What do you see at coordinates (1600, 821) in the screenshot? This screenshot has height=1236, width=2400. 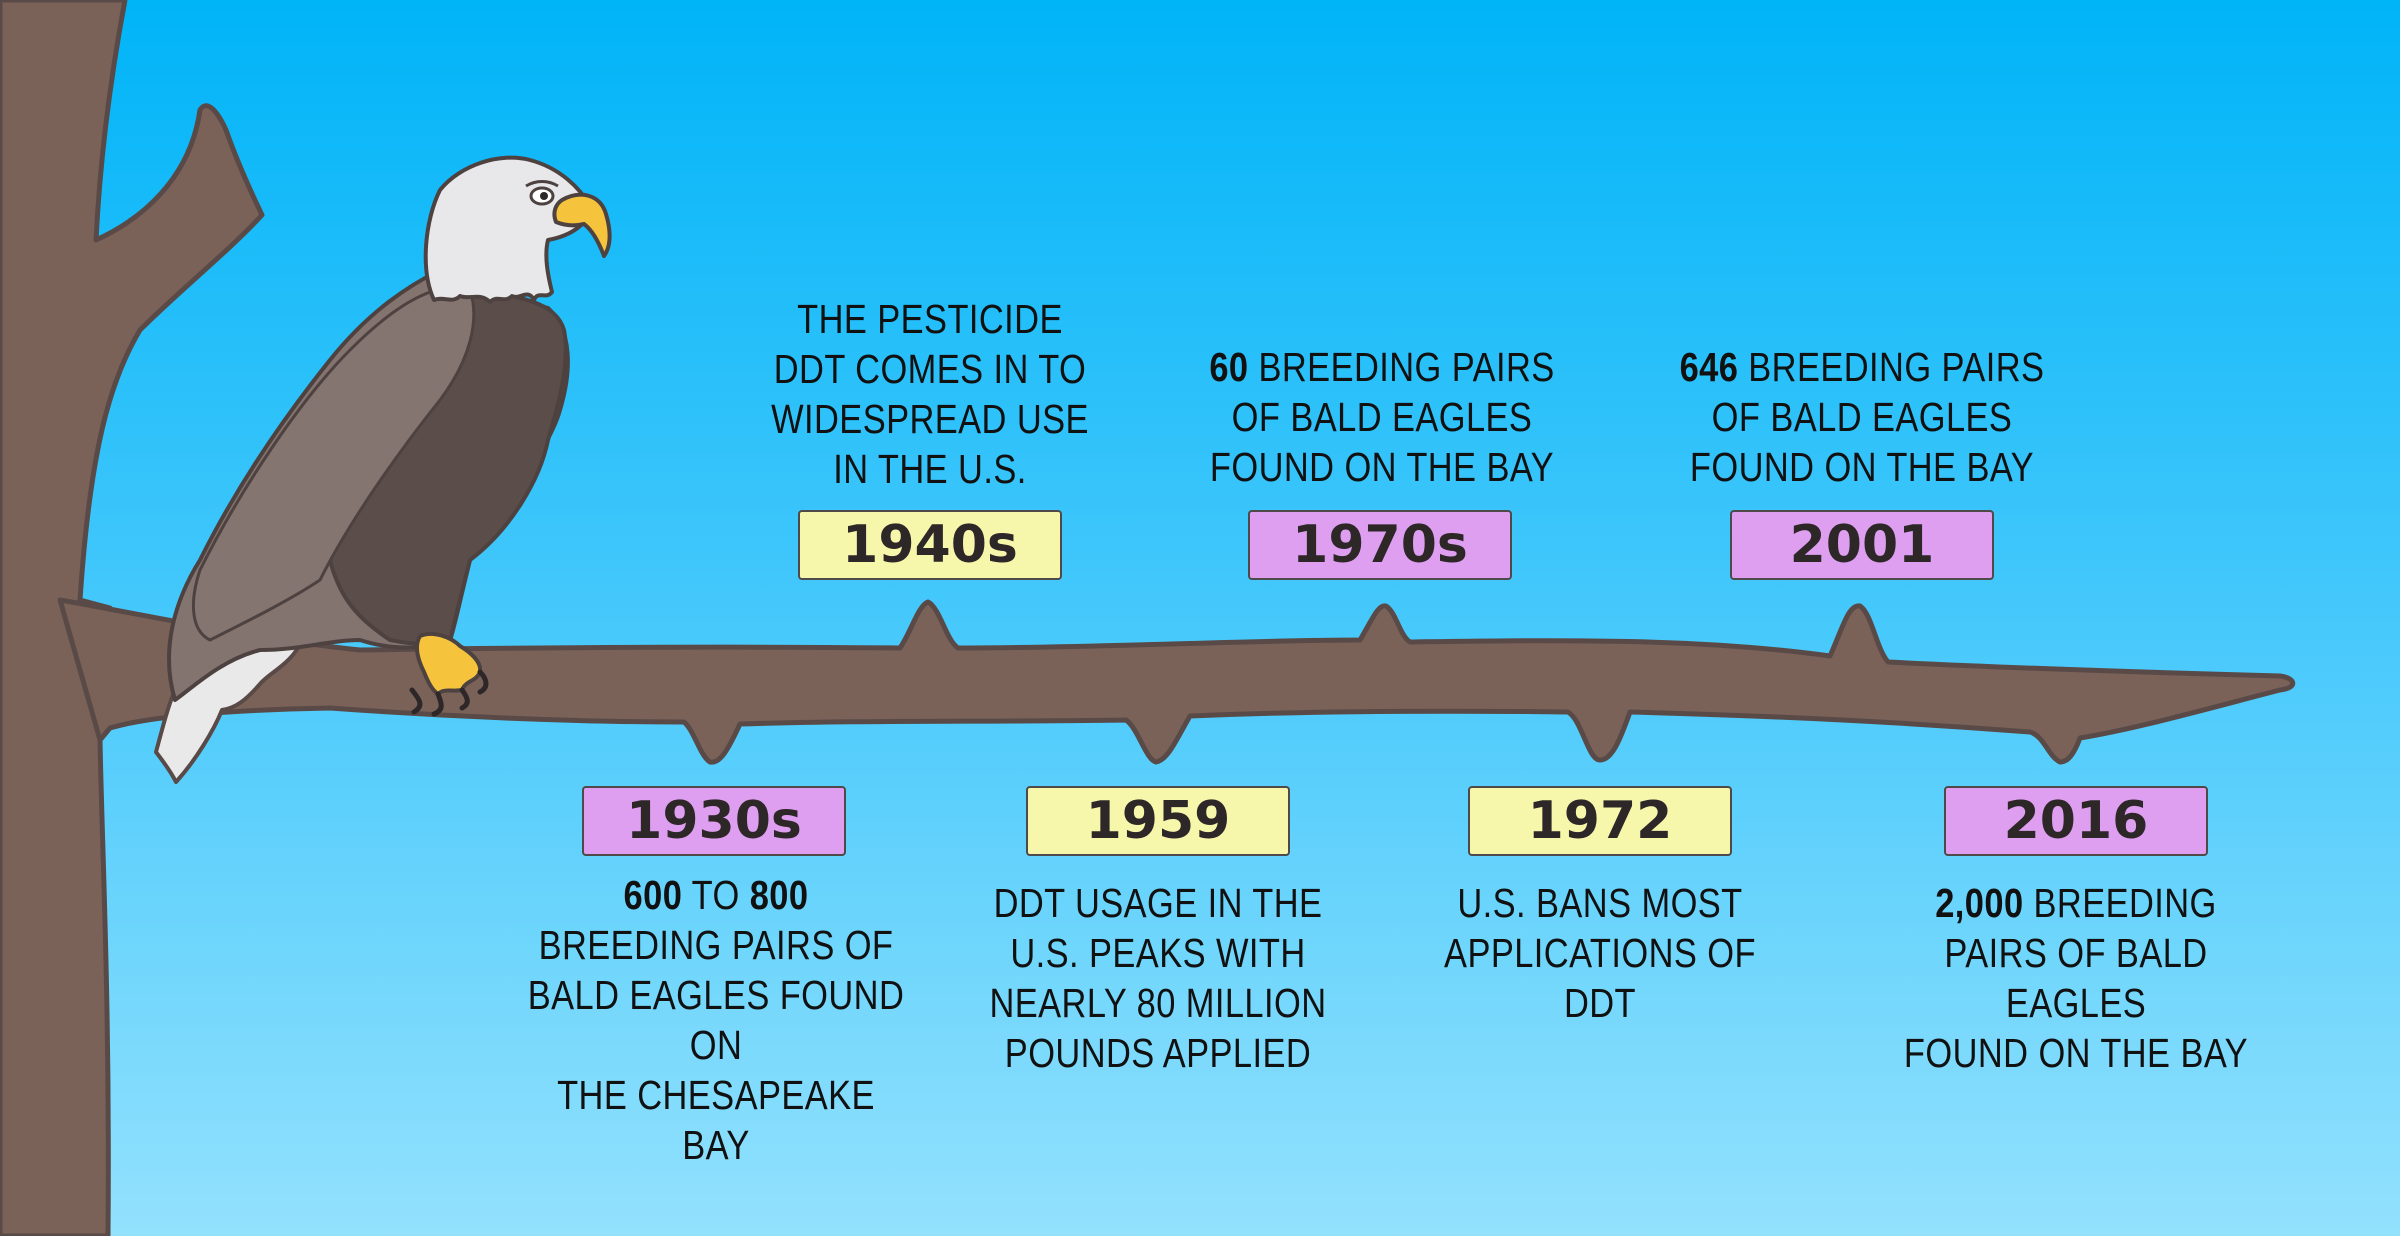 I see `year-badge-1972: 1972` at bounding box center [1600, 821].